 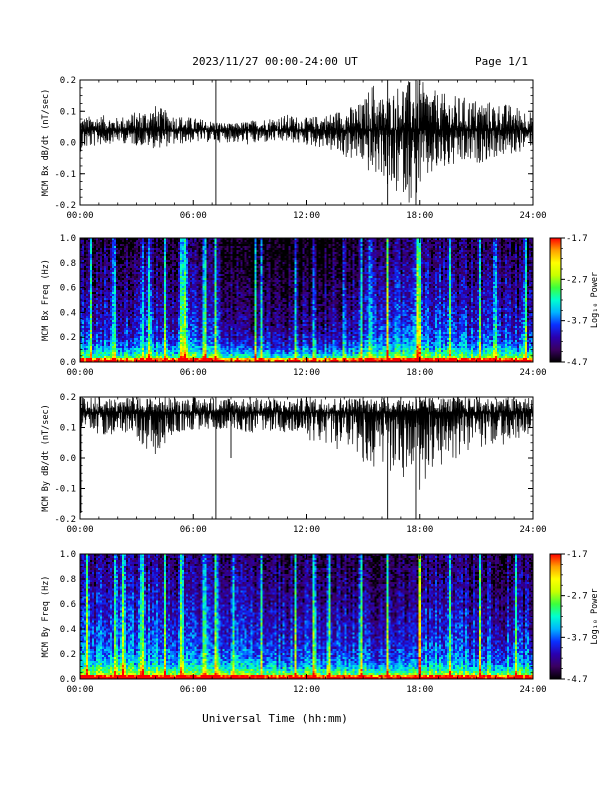 I want to click on y-axis-label: MCM Bx Freq (Hz), so click(x=46, y=300).